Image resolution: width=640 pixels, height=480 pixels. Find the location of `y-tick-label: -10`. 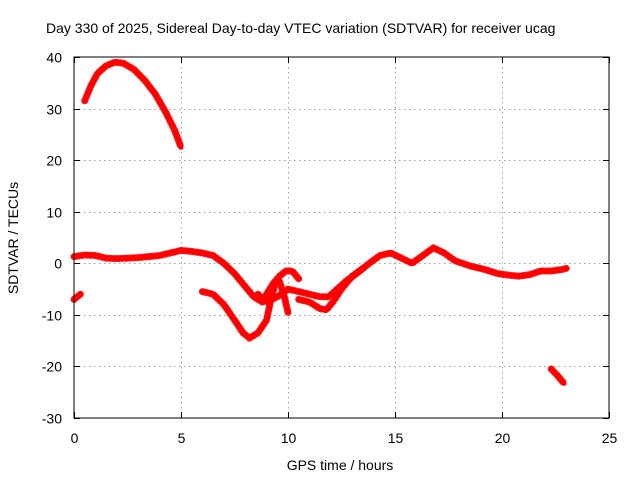

y-tick-label: -10 is located at coordinates (52, 316).